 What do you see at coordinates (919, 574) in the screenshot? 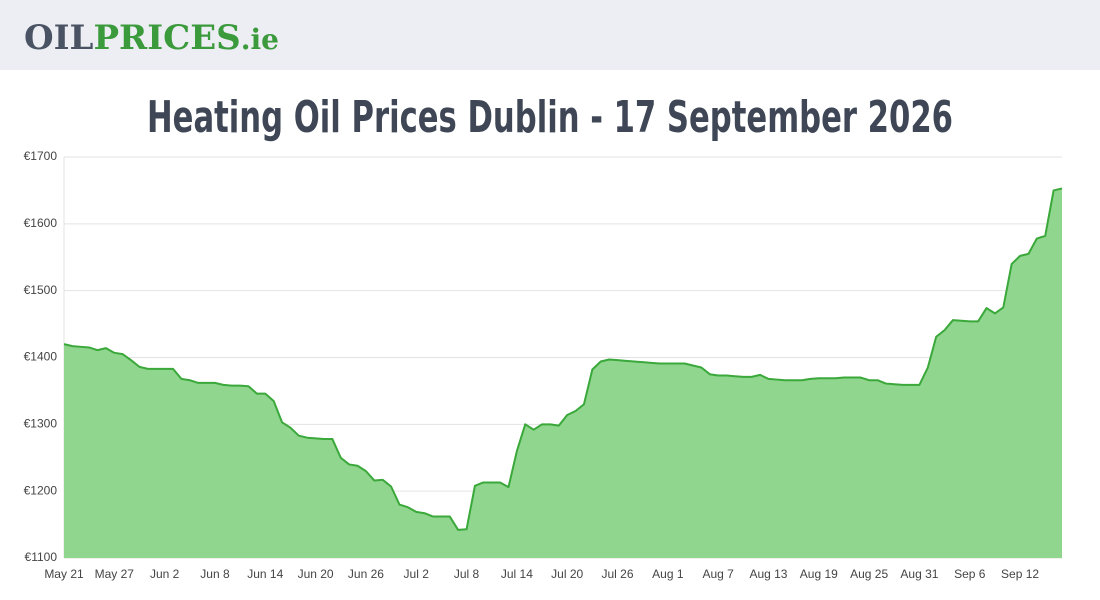
I see `x-tick-label: Aug 31` at bounding box center [919, 574].